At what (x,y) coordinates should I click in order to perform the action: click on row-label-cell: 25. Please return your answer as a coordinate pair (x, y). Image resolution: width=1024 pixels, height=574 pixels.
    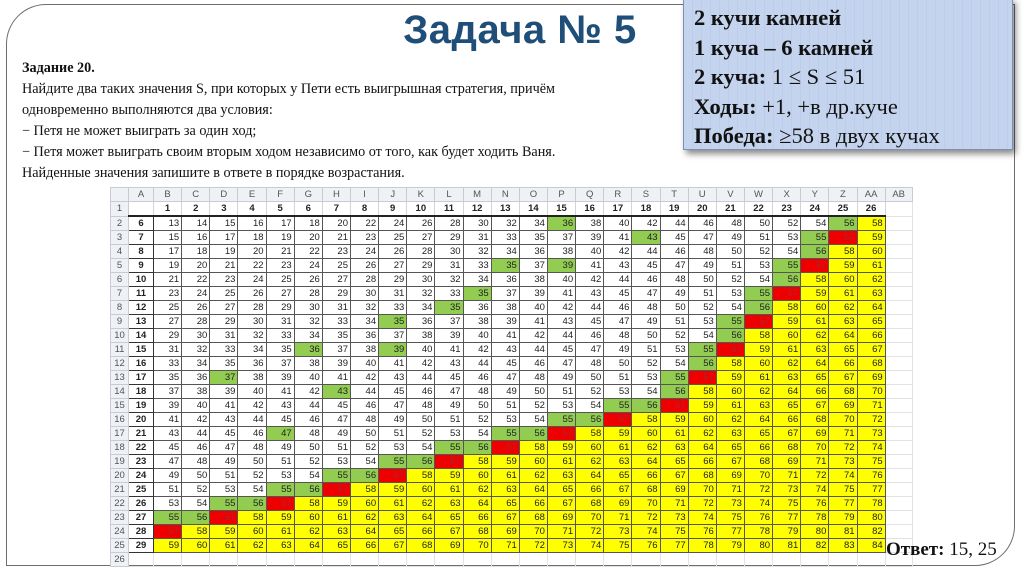
    Looking at the image, I should click on (141, 489).